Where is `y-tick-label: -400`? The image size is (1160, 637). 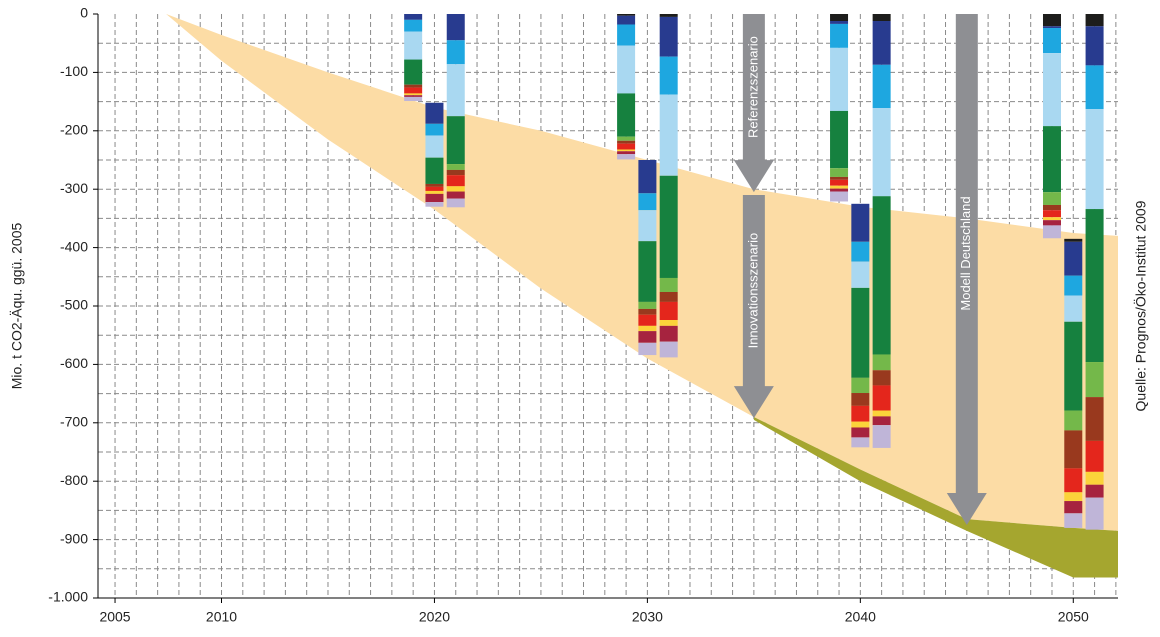 y-tick-label: -400 is located at coordinates (74, 246).